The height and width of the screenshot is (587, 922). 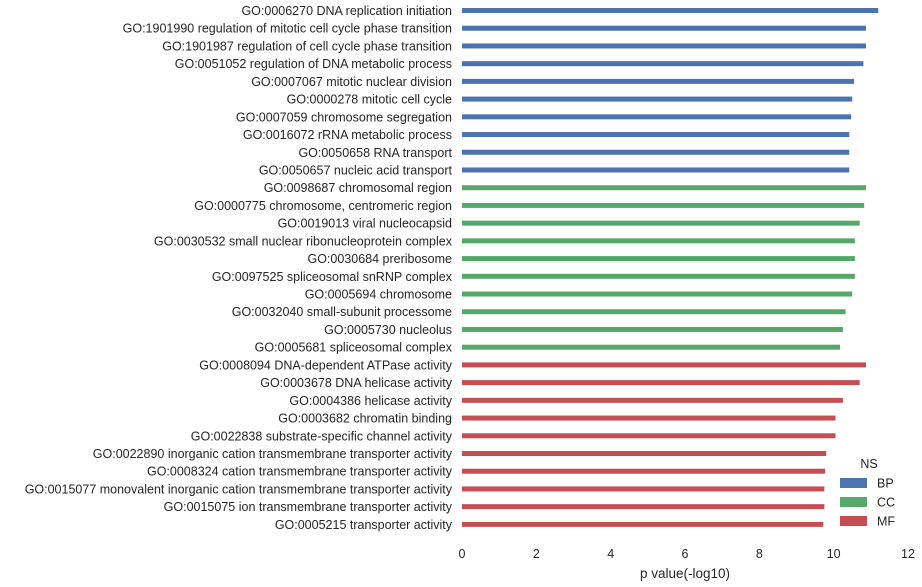 I want to click on legend-entries: BP CC MF, so click(x=867, y=503).